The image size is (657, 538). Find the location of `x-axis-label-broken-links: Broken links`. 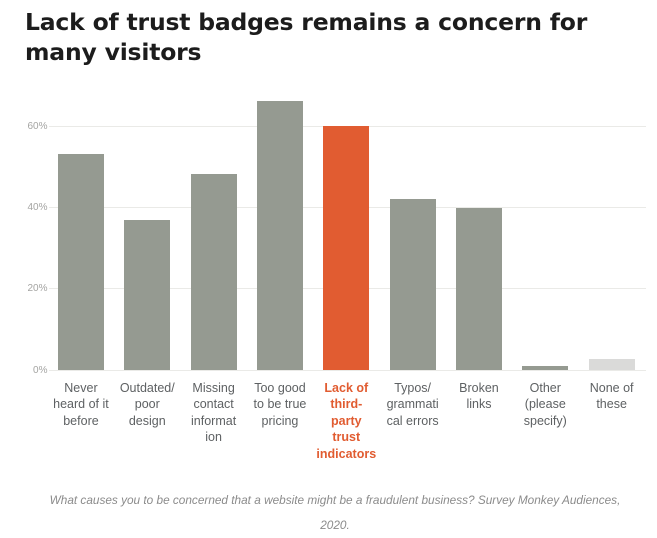

x-axis-label-broken-links: Broken links is located at coordinates (479, 396).